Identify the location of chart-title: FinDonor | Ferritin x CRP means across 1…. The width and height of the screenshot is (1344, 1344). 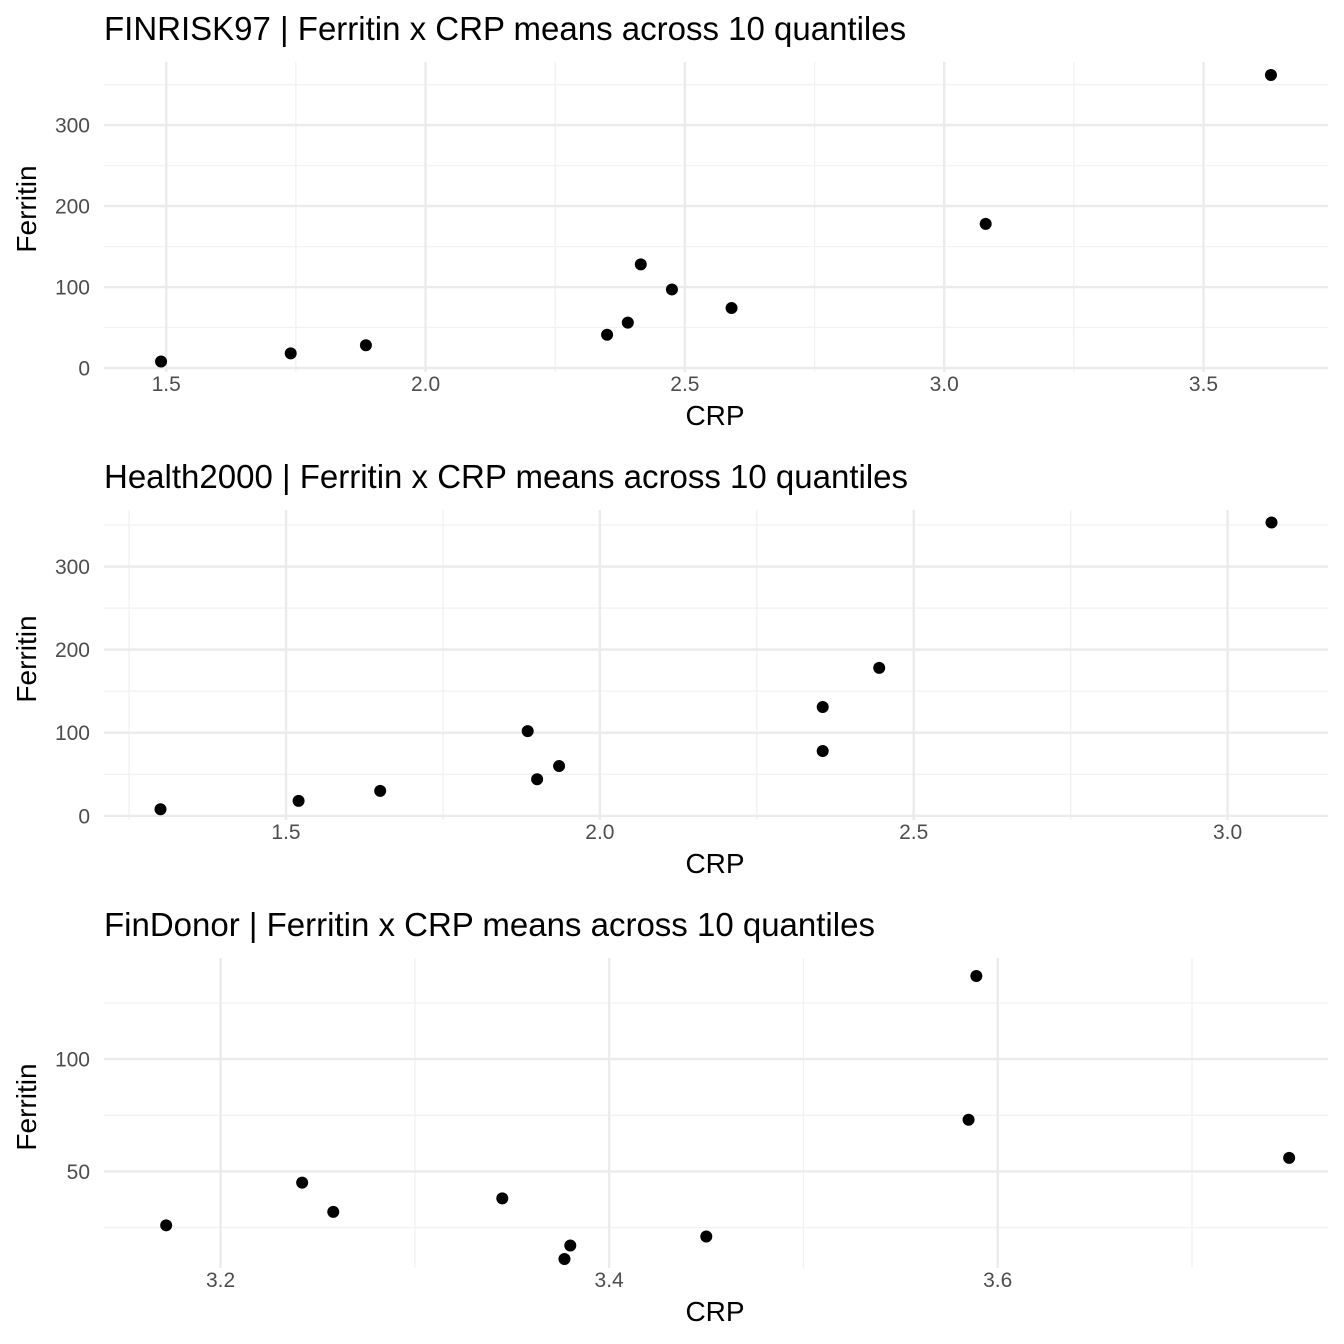
(489, 924).